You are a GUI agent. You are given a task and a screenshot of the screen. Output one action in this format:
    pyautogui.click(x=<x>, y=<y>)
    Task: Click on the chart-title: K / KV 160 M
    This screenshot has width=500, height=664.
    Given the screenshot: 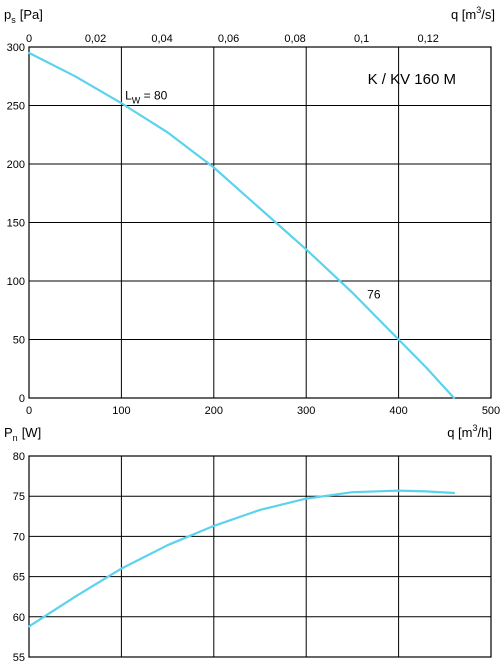 What is the action you would take?
    pyautogui.click(x=412, y=79)
    